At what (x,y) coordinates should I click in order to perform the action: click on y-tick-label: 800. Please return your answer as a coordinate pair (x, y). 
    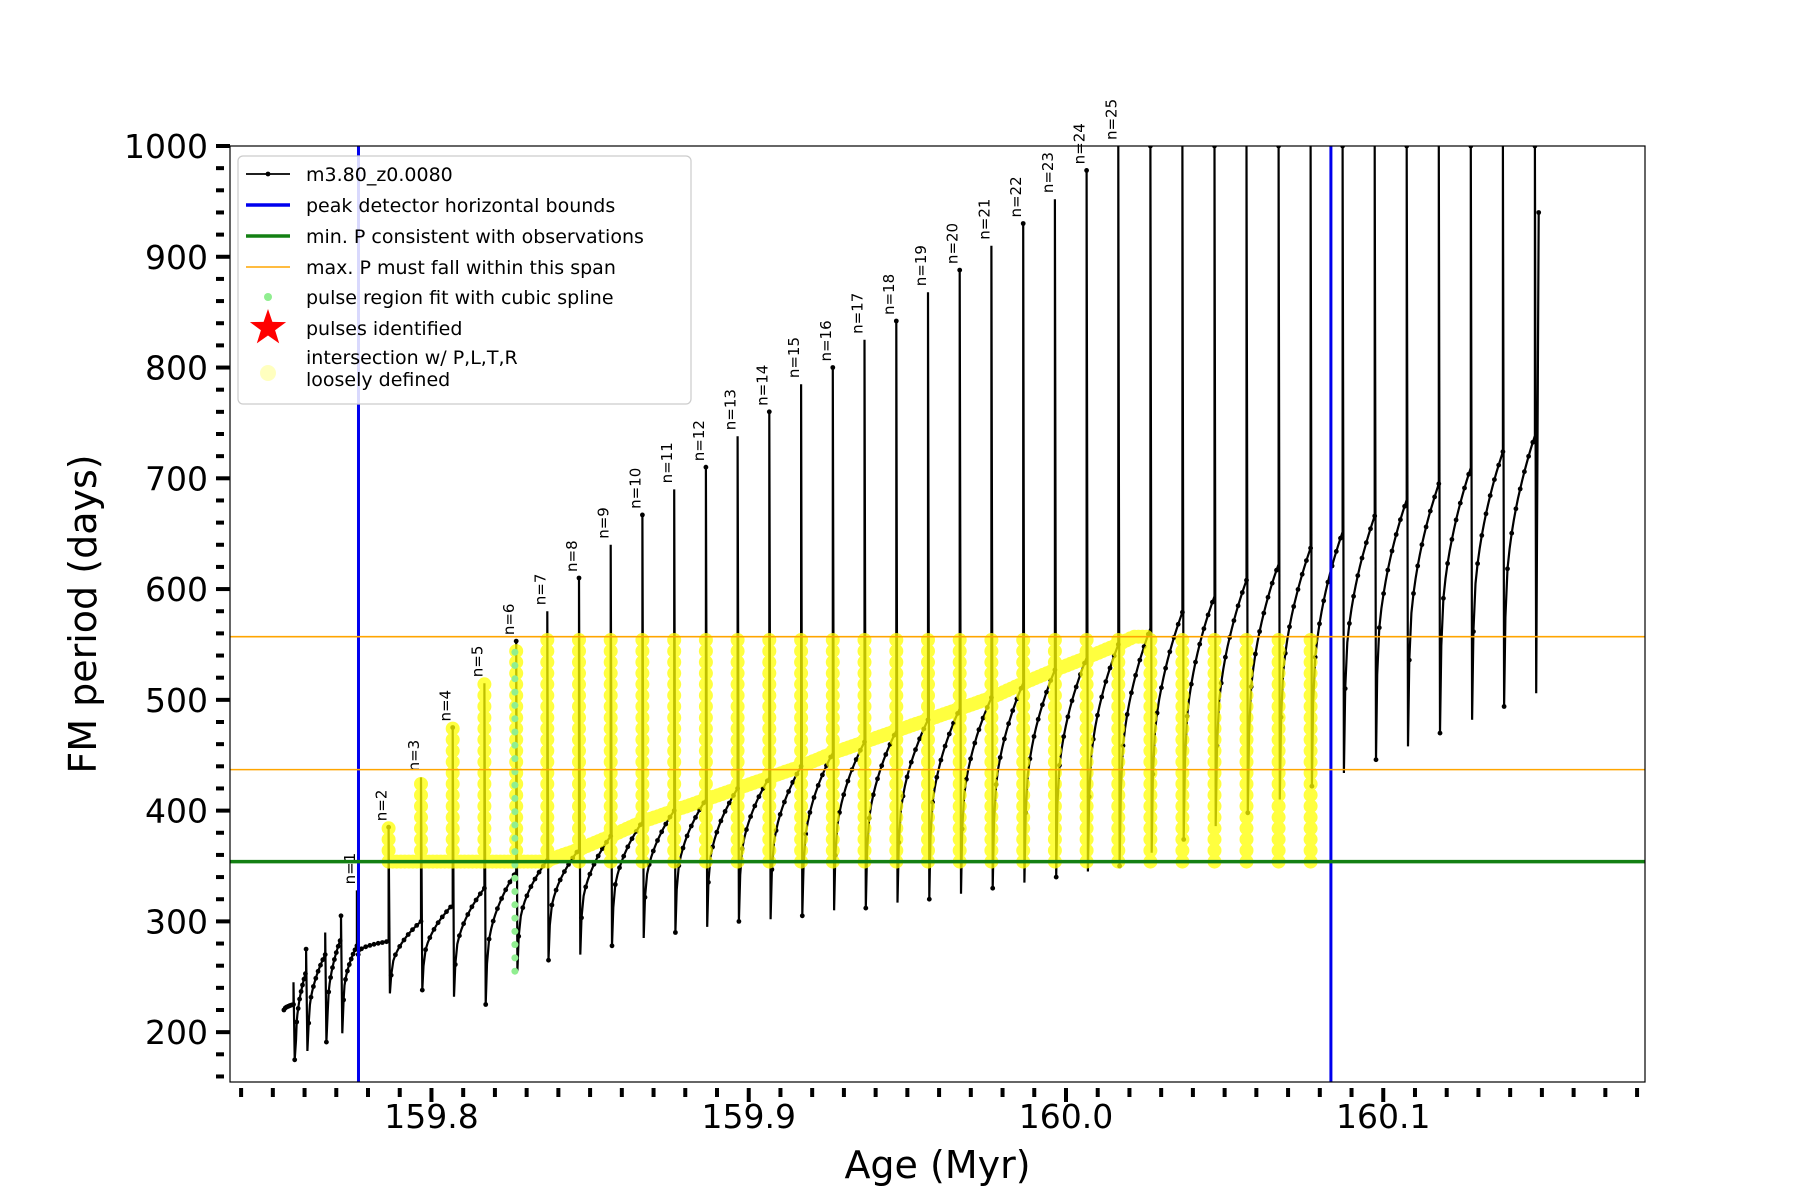
    Looking at the image, I should click on (176, 368).